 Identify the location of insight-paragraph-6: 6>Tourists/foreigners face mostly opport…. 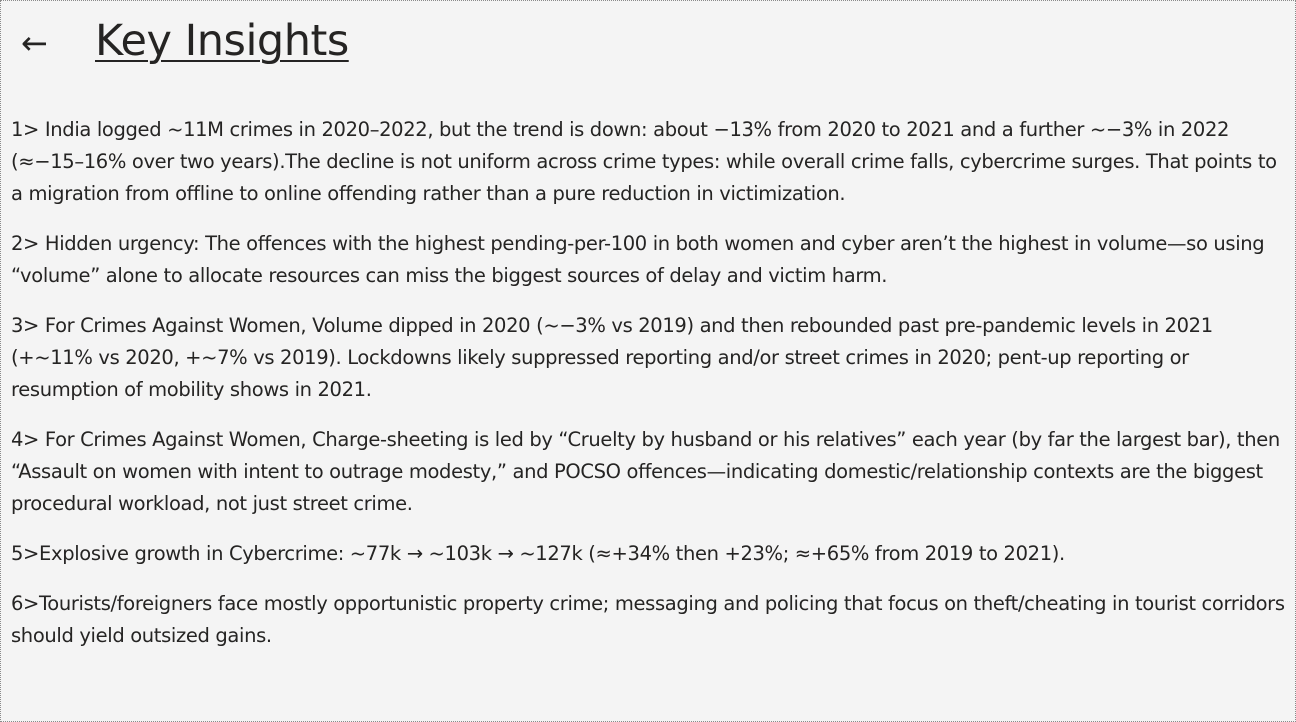
(648, 619).